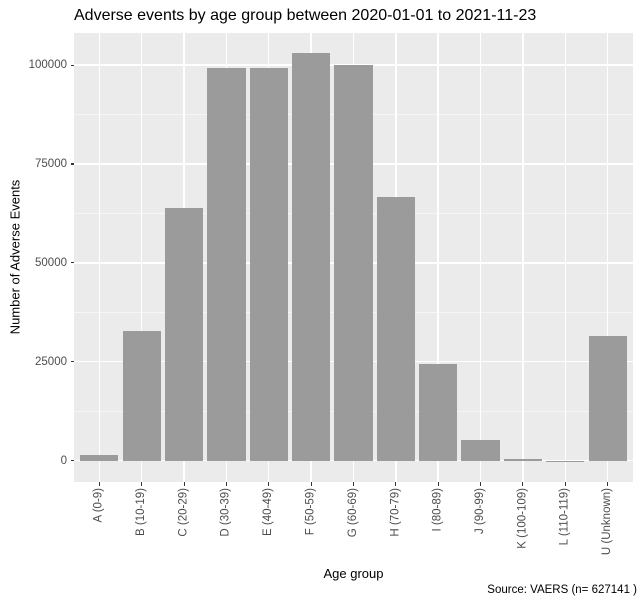  Describe the element at coordinates (225, 512) in the screenshot. I see `x-tick-label-text: D (30-39)` at that location.